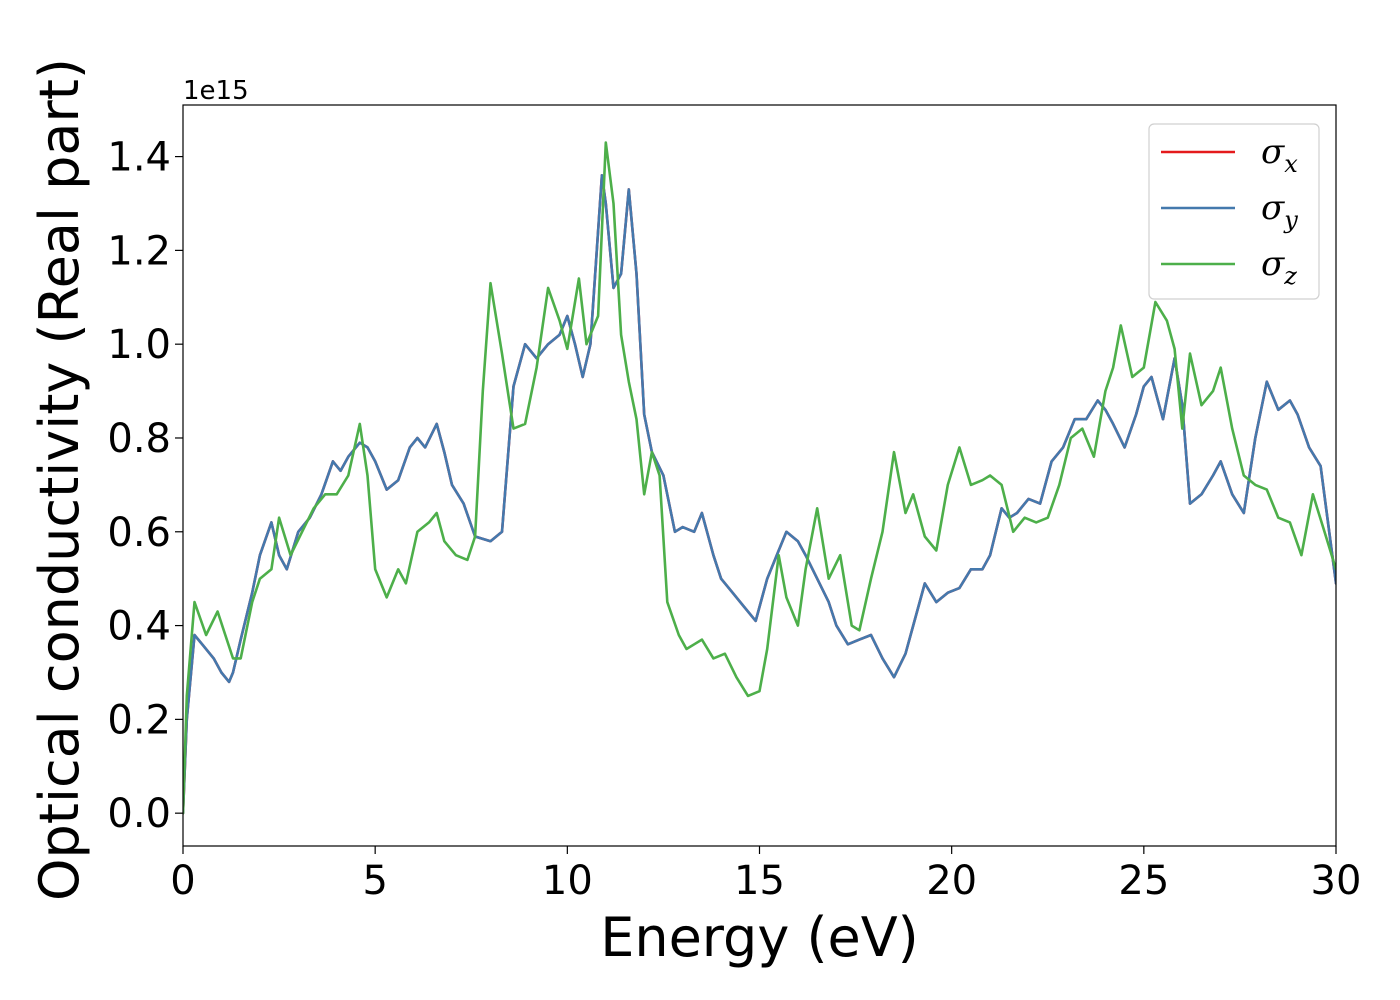 The height and width of the screenshot is (1000, 1400). I want to click on x-tick-label: 25, so click(1143, 881).